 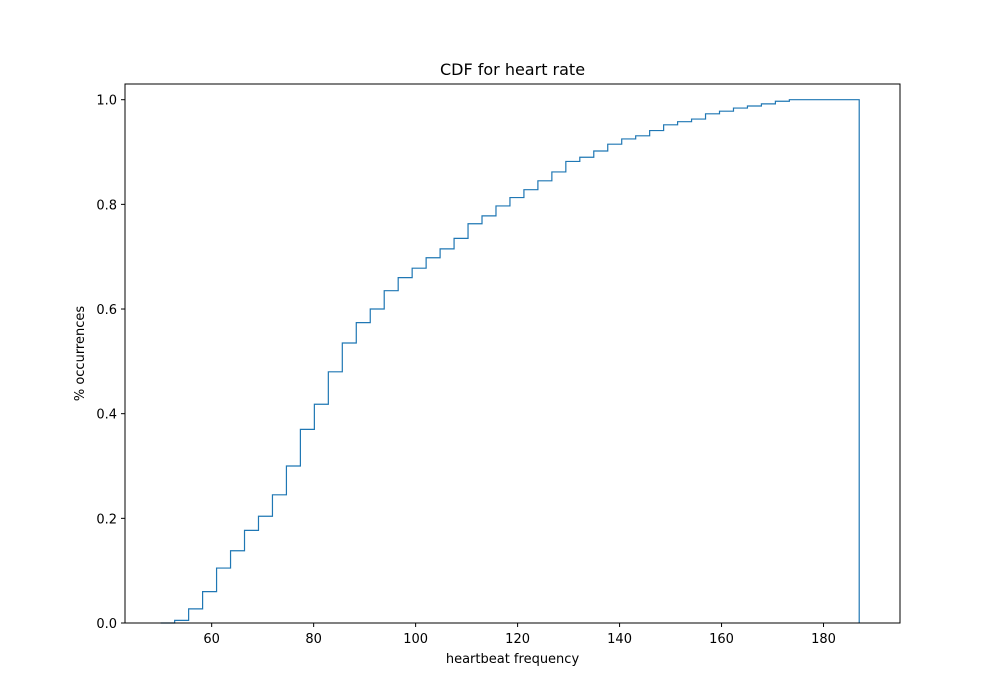 I want to click on y-axis-ticks: 0.0 0.2 0.4 0.6 0.8 1.0, so click(x=110, y=363).